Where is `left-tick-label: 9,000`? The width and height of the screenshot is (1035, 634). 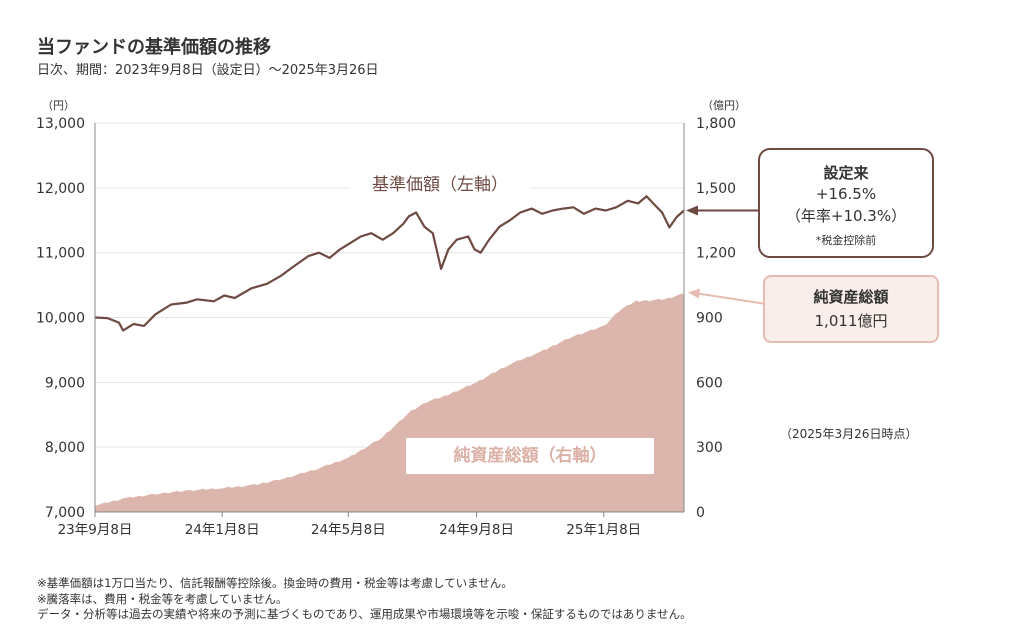
left-tick-label: 9,000 is located at coordinates (65, 383).